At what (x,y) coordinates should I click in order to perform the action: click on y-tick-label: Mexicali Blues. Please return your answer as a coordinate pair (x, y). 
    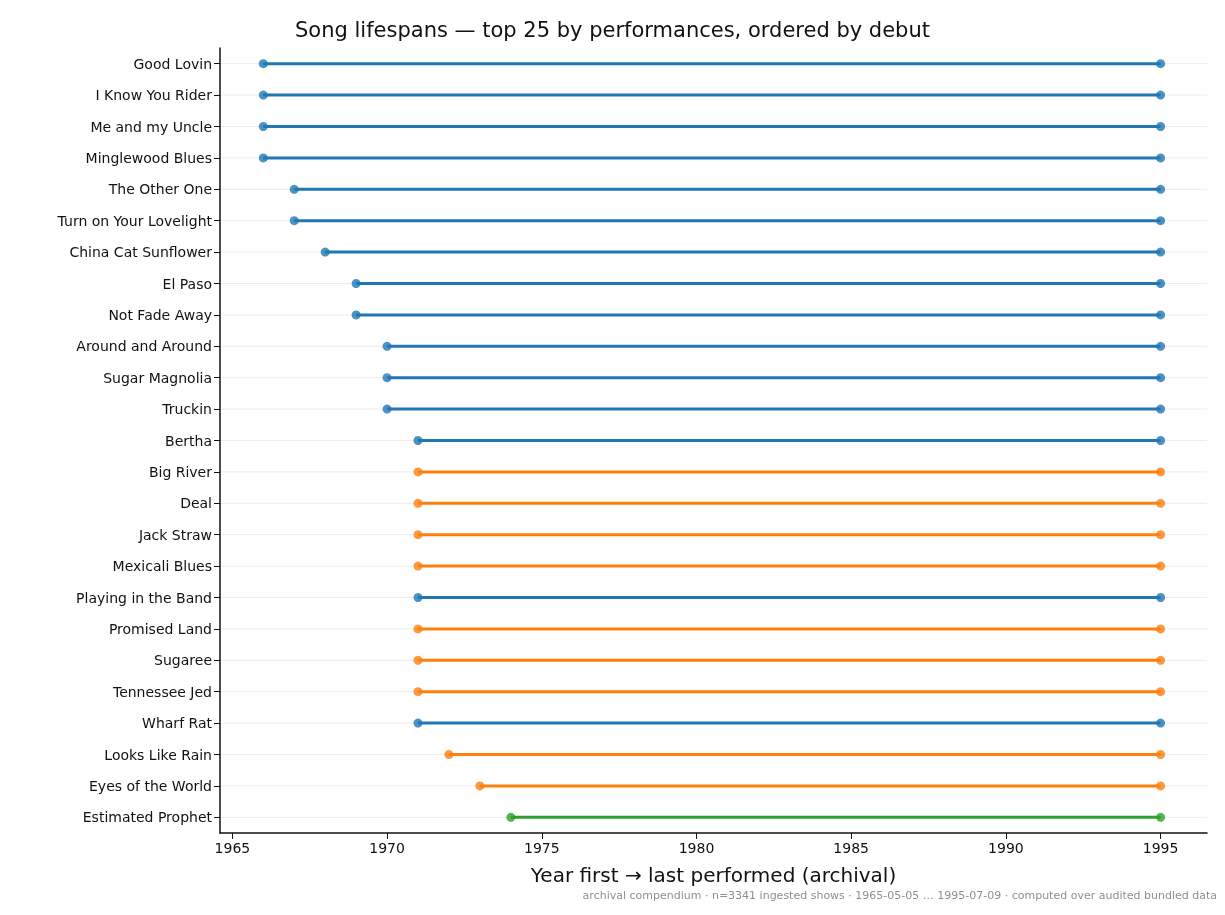
    Looking at the image, I should click on (162, 566).